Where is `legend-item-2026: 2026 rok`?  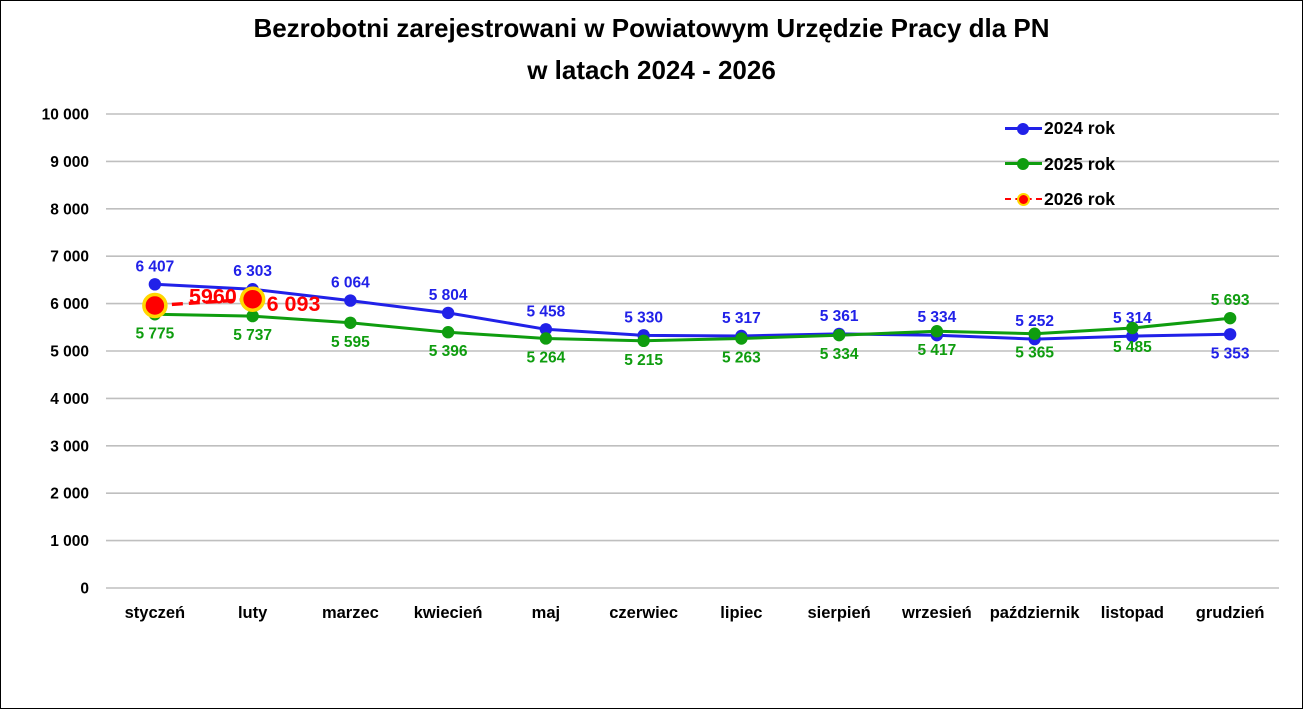 legend-item-2026: 2026 rok is located at coordinates (1060, 200).